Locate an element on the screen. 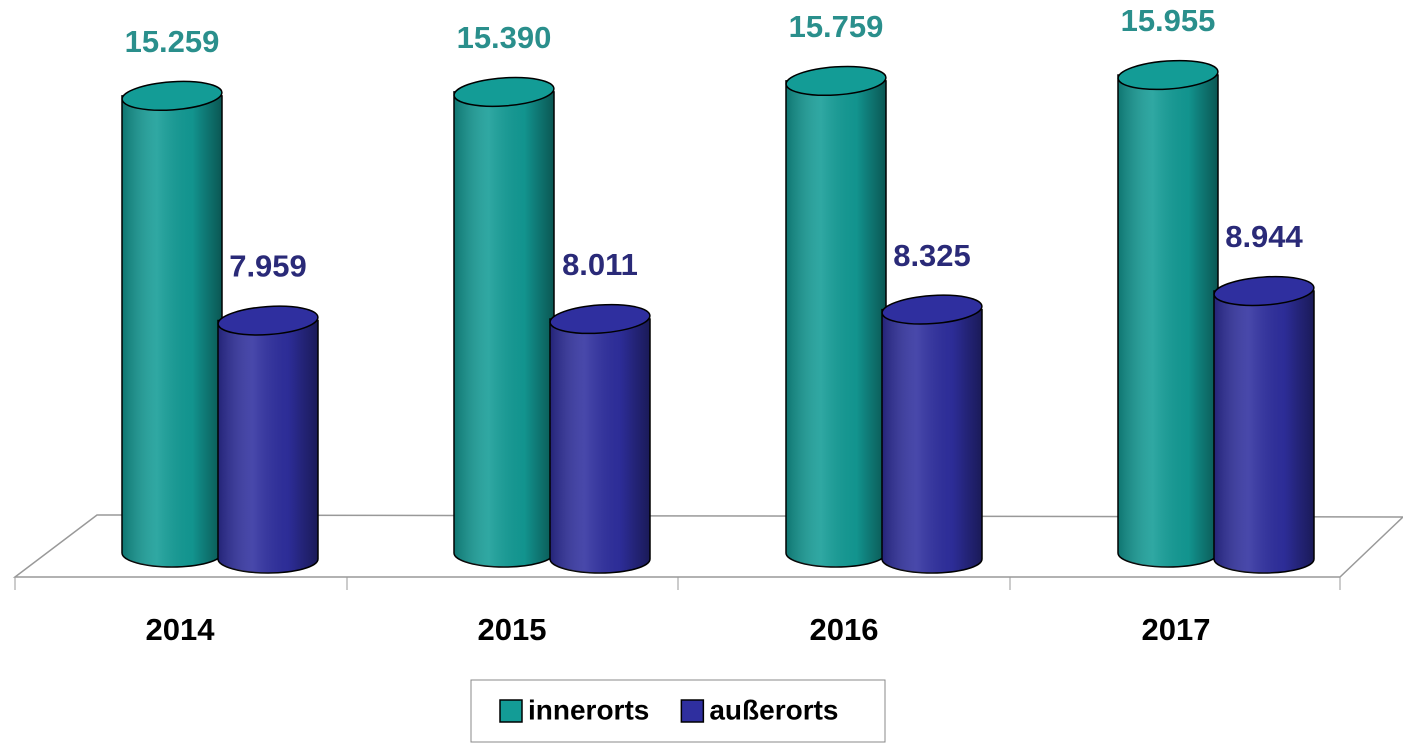 The height and width of the screenshot is (749, 1403). data-label: 15.259 is located at coordinates (172, 41).